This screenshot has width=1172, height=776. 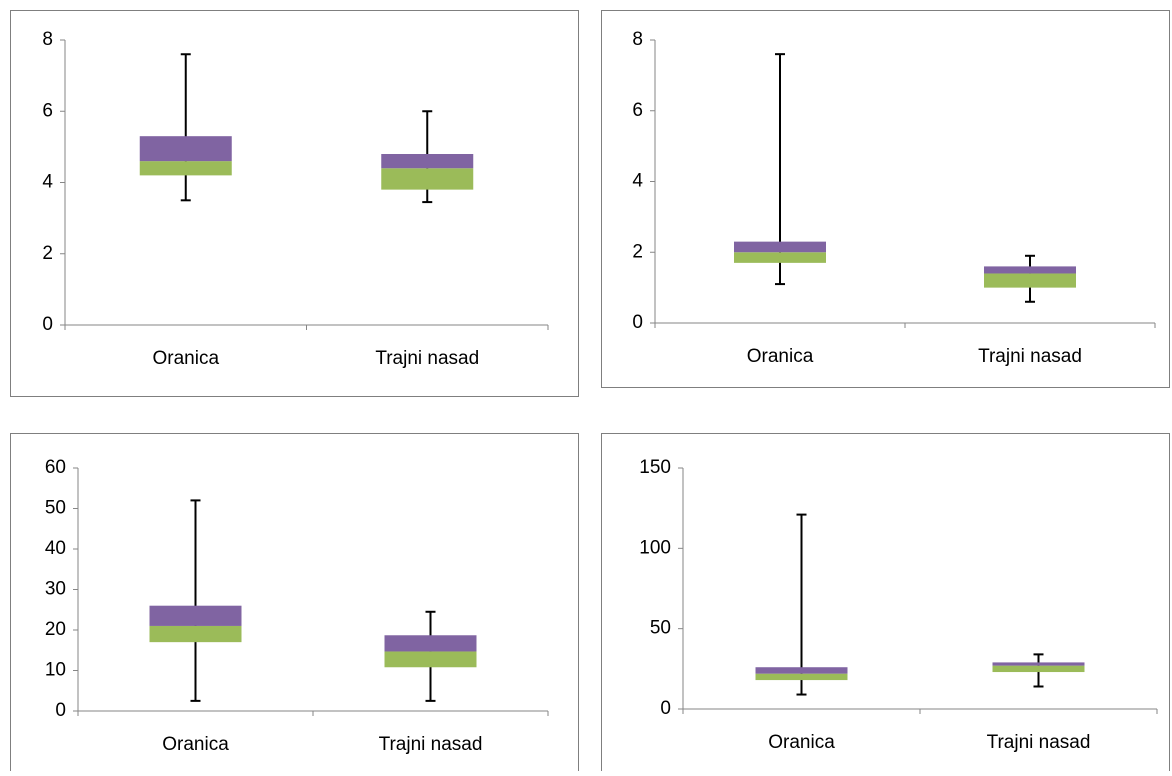 I want to click on y-tick-label: 30, so click(x=55, y=589).